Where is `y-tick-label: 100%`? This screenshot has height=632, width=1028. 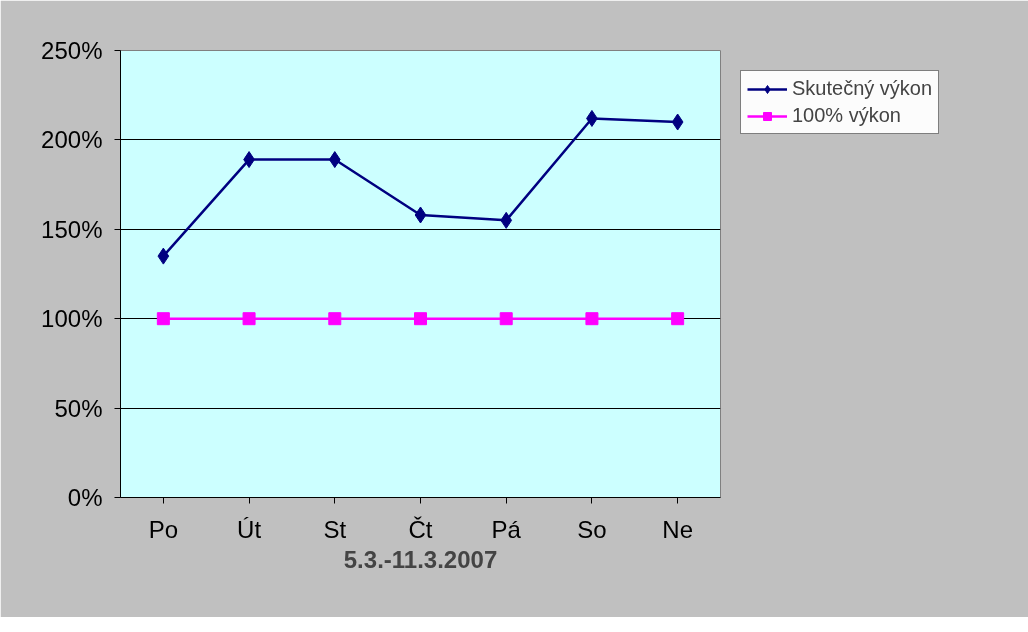 y-tick-label: 100% is located at coordinates (72, 319).